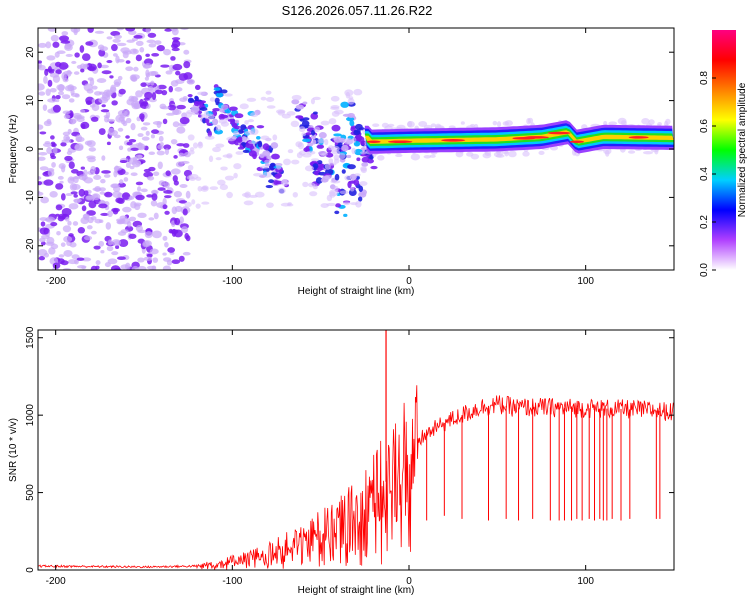  What do you see at coordinates (30, 101) in the screenshot?
I see `y-tick-label: 10` at bounding box center [30, 101].